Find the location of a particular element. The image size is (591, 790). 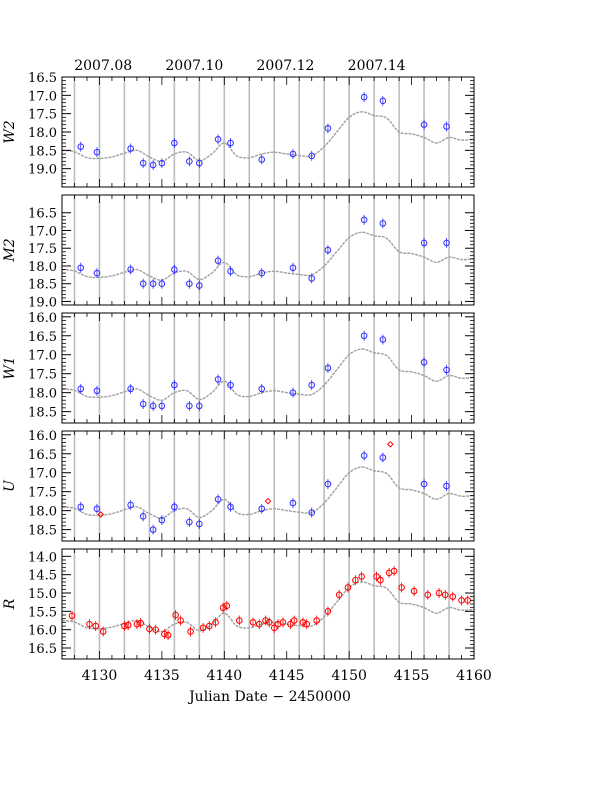

y-tick-label: 19.0 is located at coordinates (42, 302).